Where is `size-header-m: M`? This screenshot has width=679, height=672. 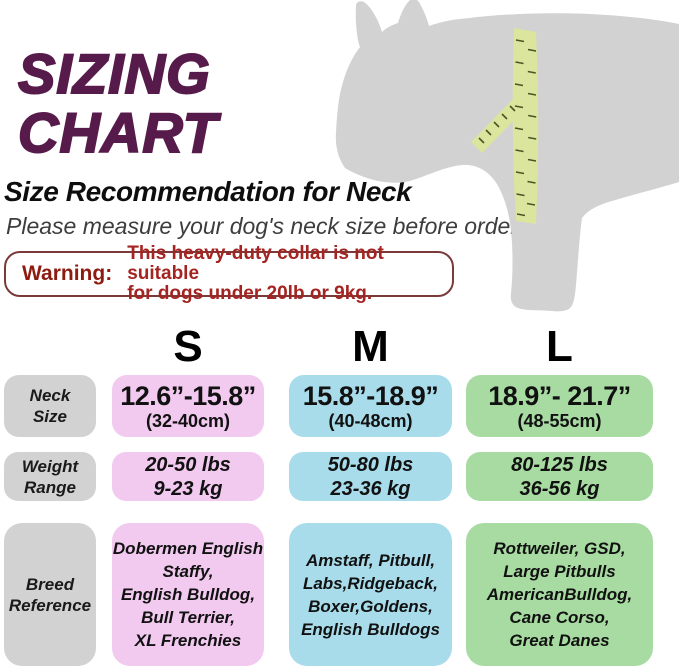 size-header-m: M is located at coordinates (370, 346).